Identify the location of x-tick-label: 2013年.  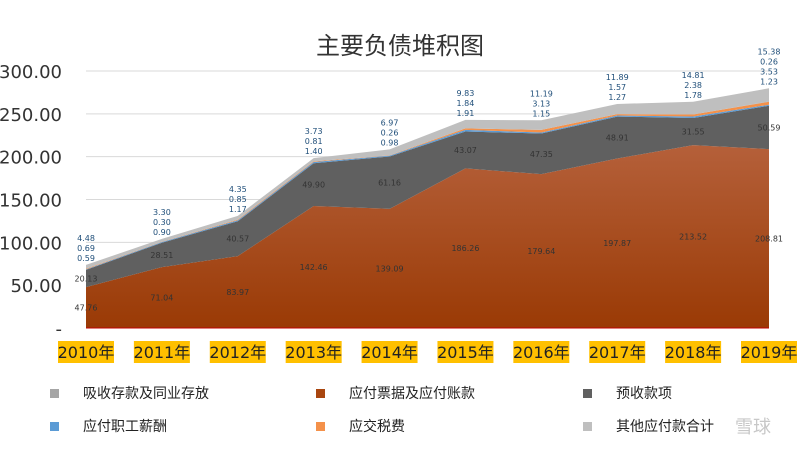
(313, 352).